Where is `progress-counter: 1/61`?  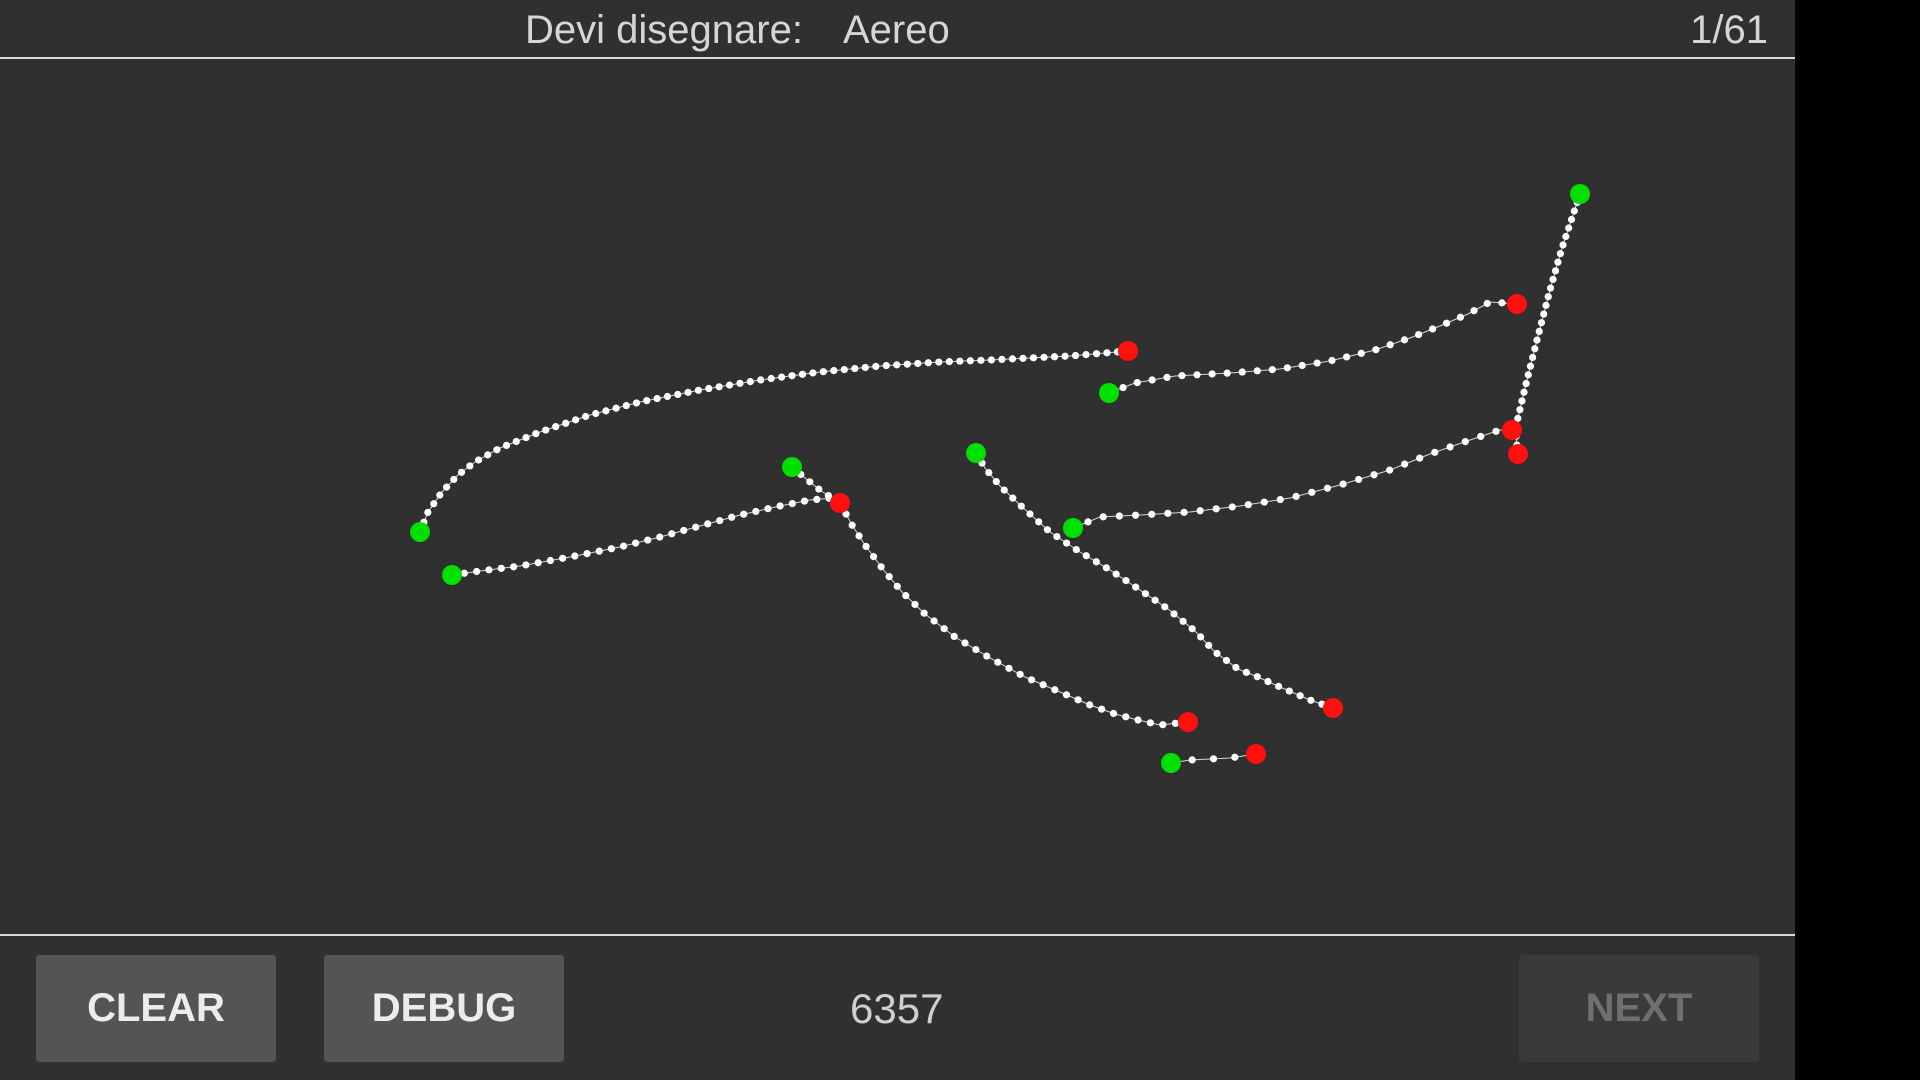 progress-counter: 1/61 is located at coordinates (1729, 30).